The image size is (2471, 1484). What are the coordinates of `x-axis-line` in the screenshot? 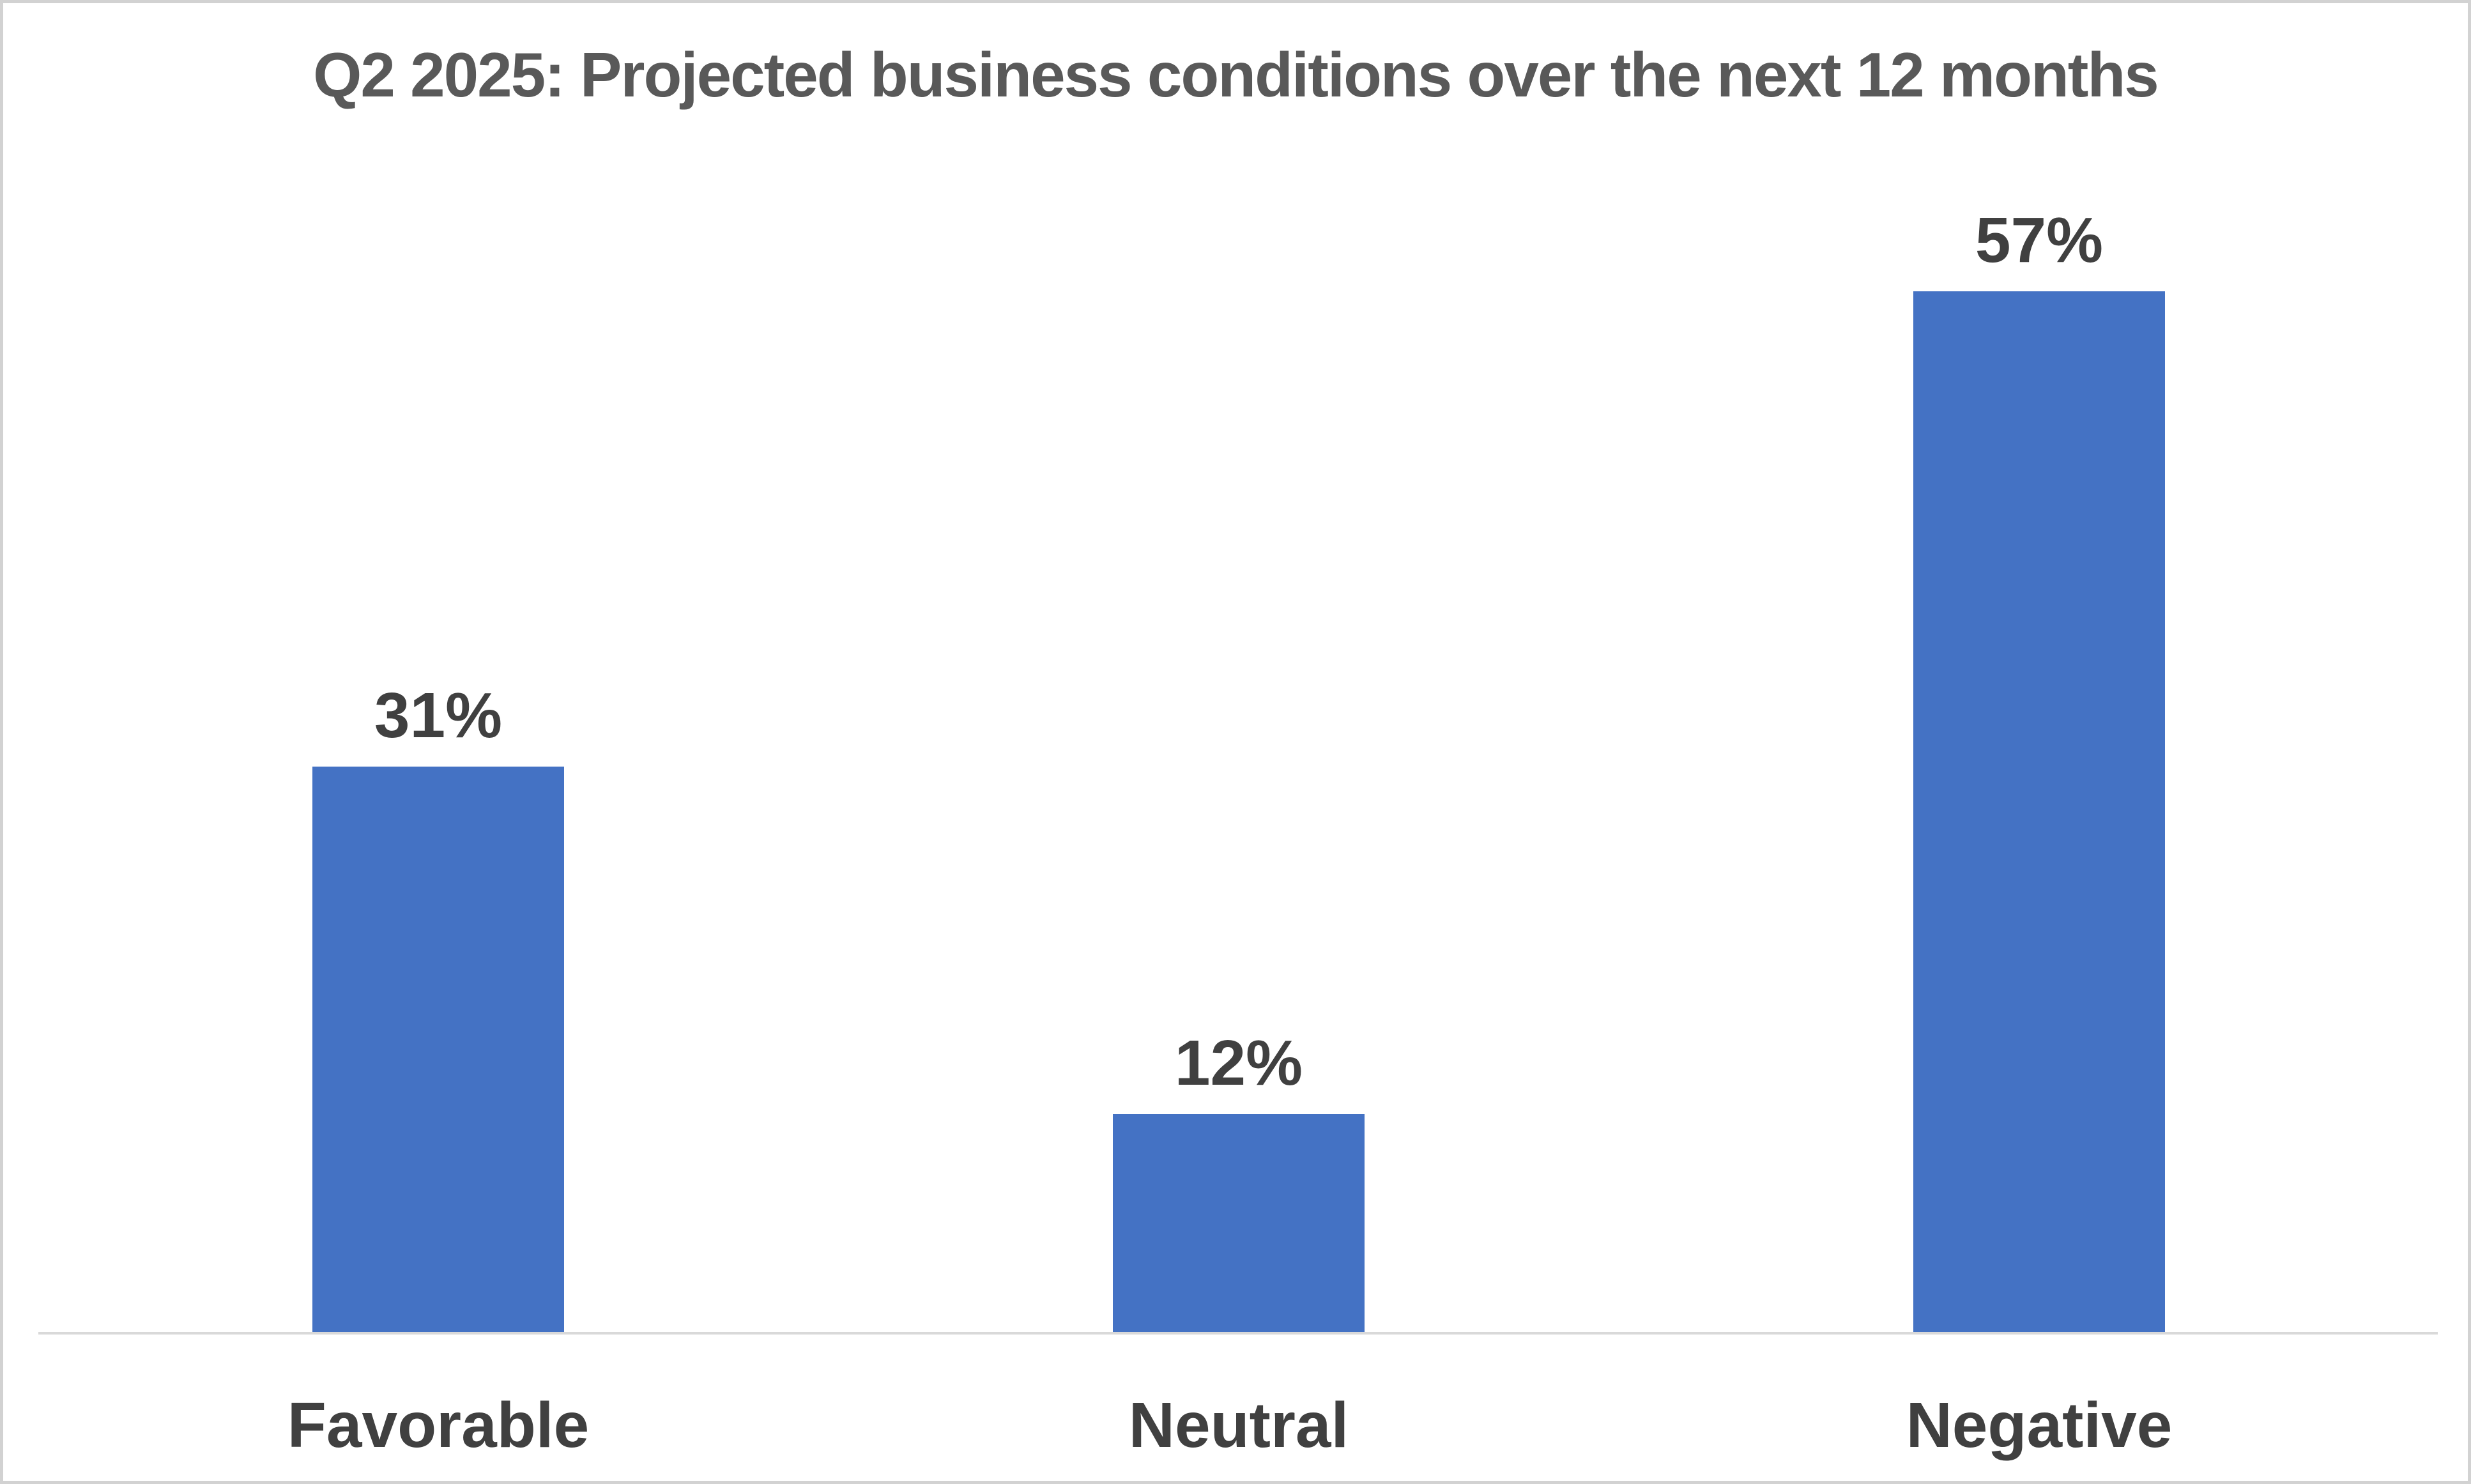 It's located at (1238, 1333).